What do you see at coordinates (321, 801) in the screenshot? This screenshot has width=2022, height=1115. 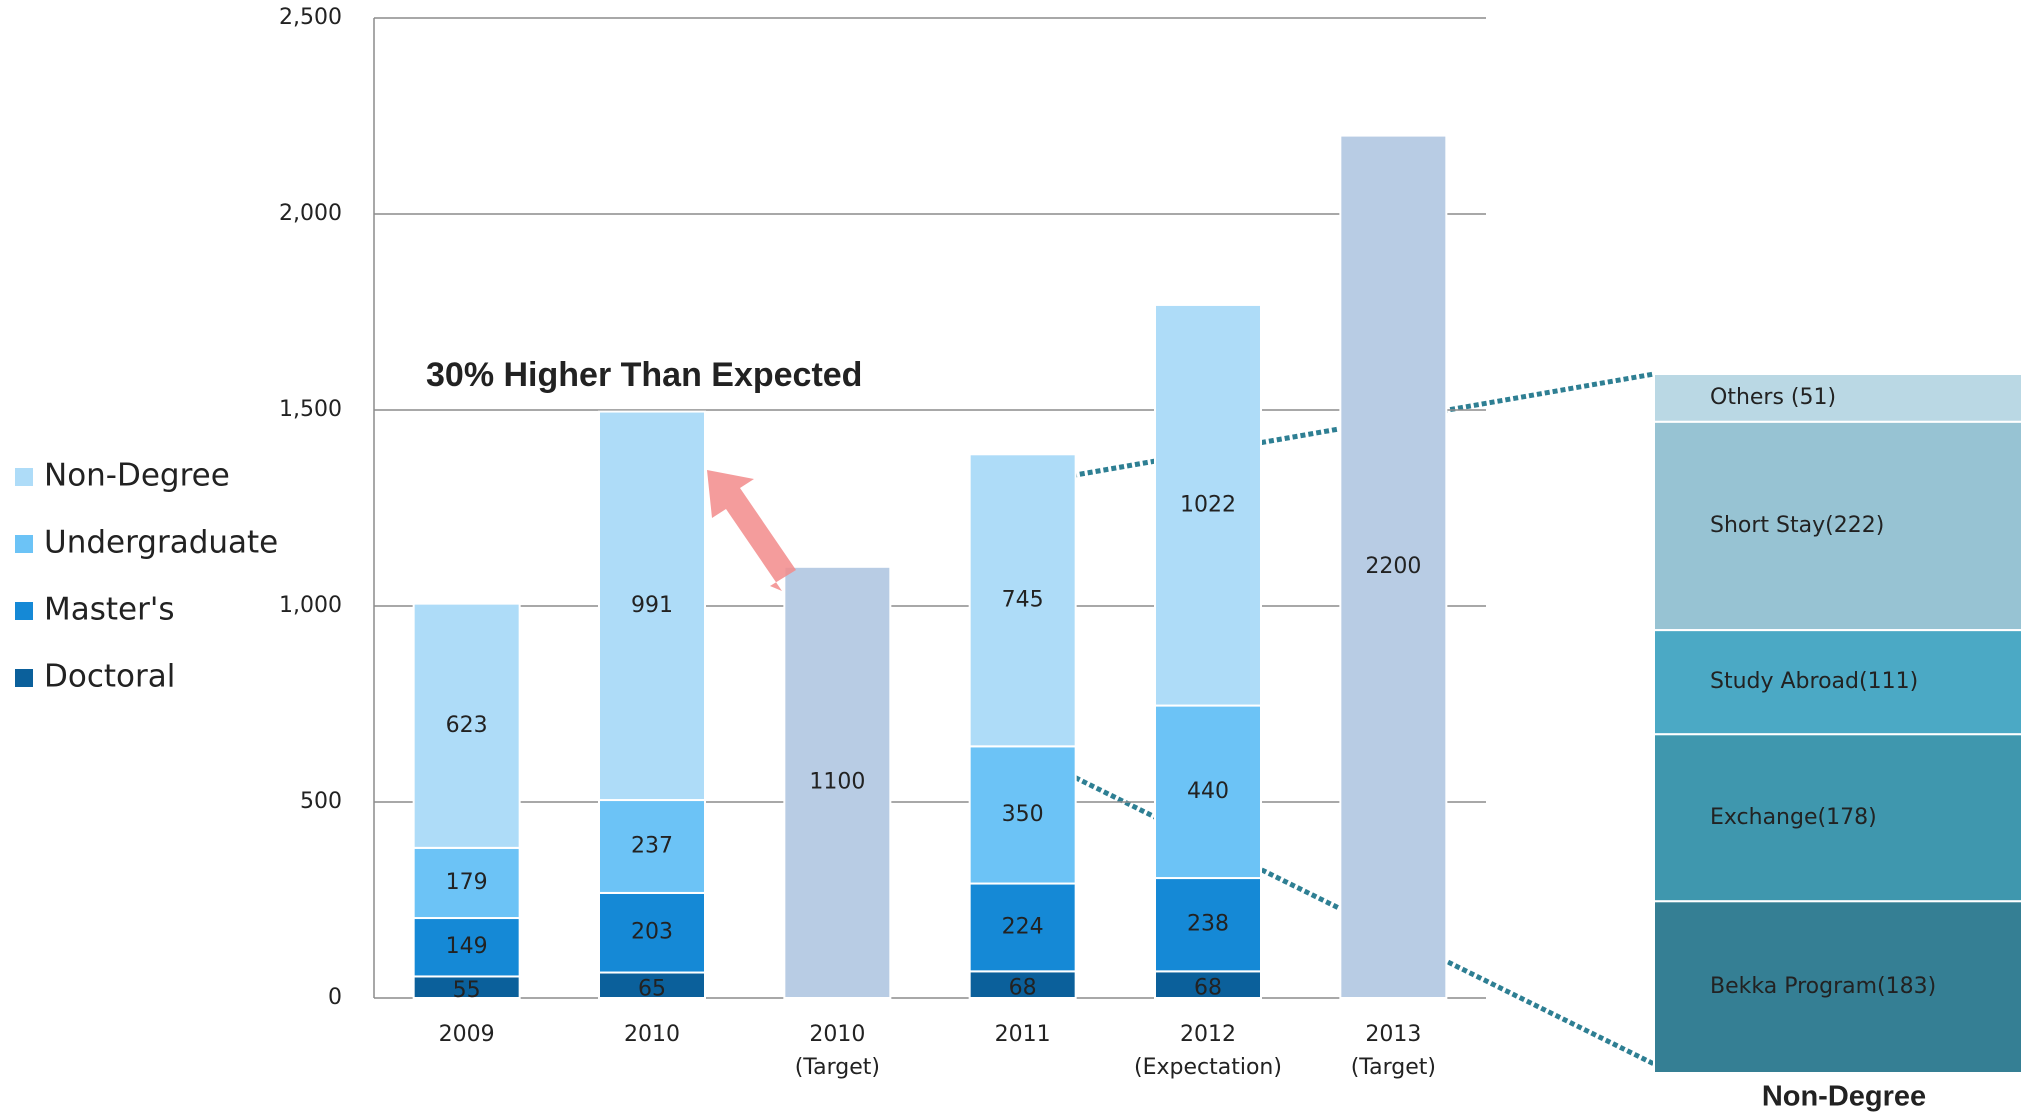 I see `y-tick-label: 500` at bounding box center [321, 801].